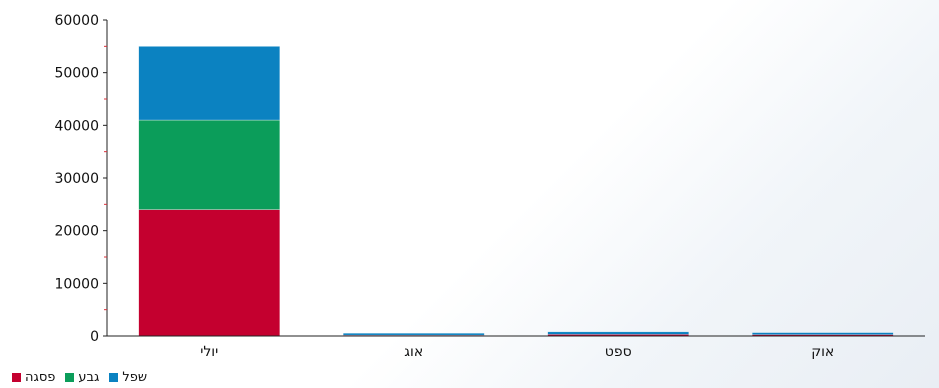 This screenshot has height=388, width=939. I want to click on y-tick-label: 60000, so click(76, 21).